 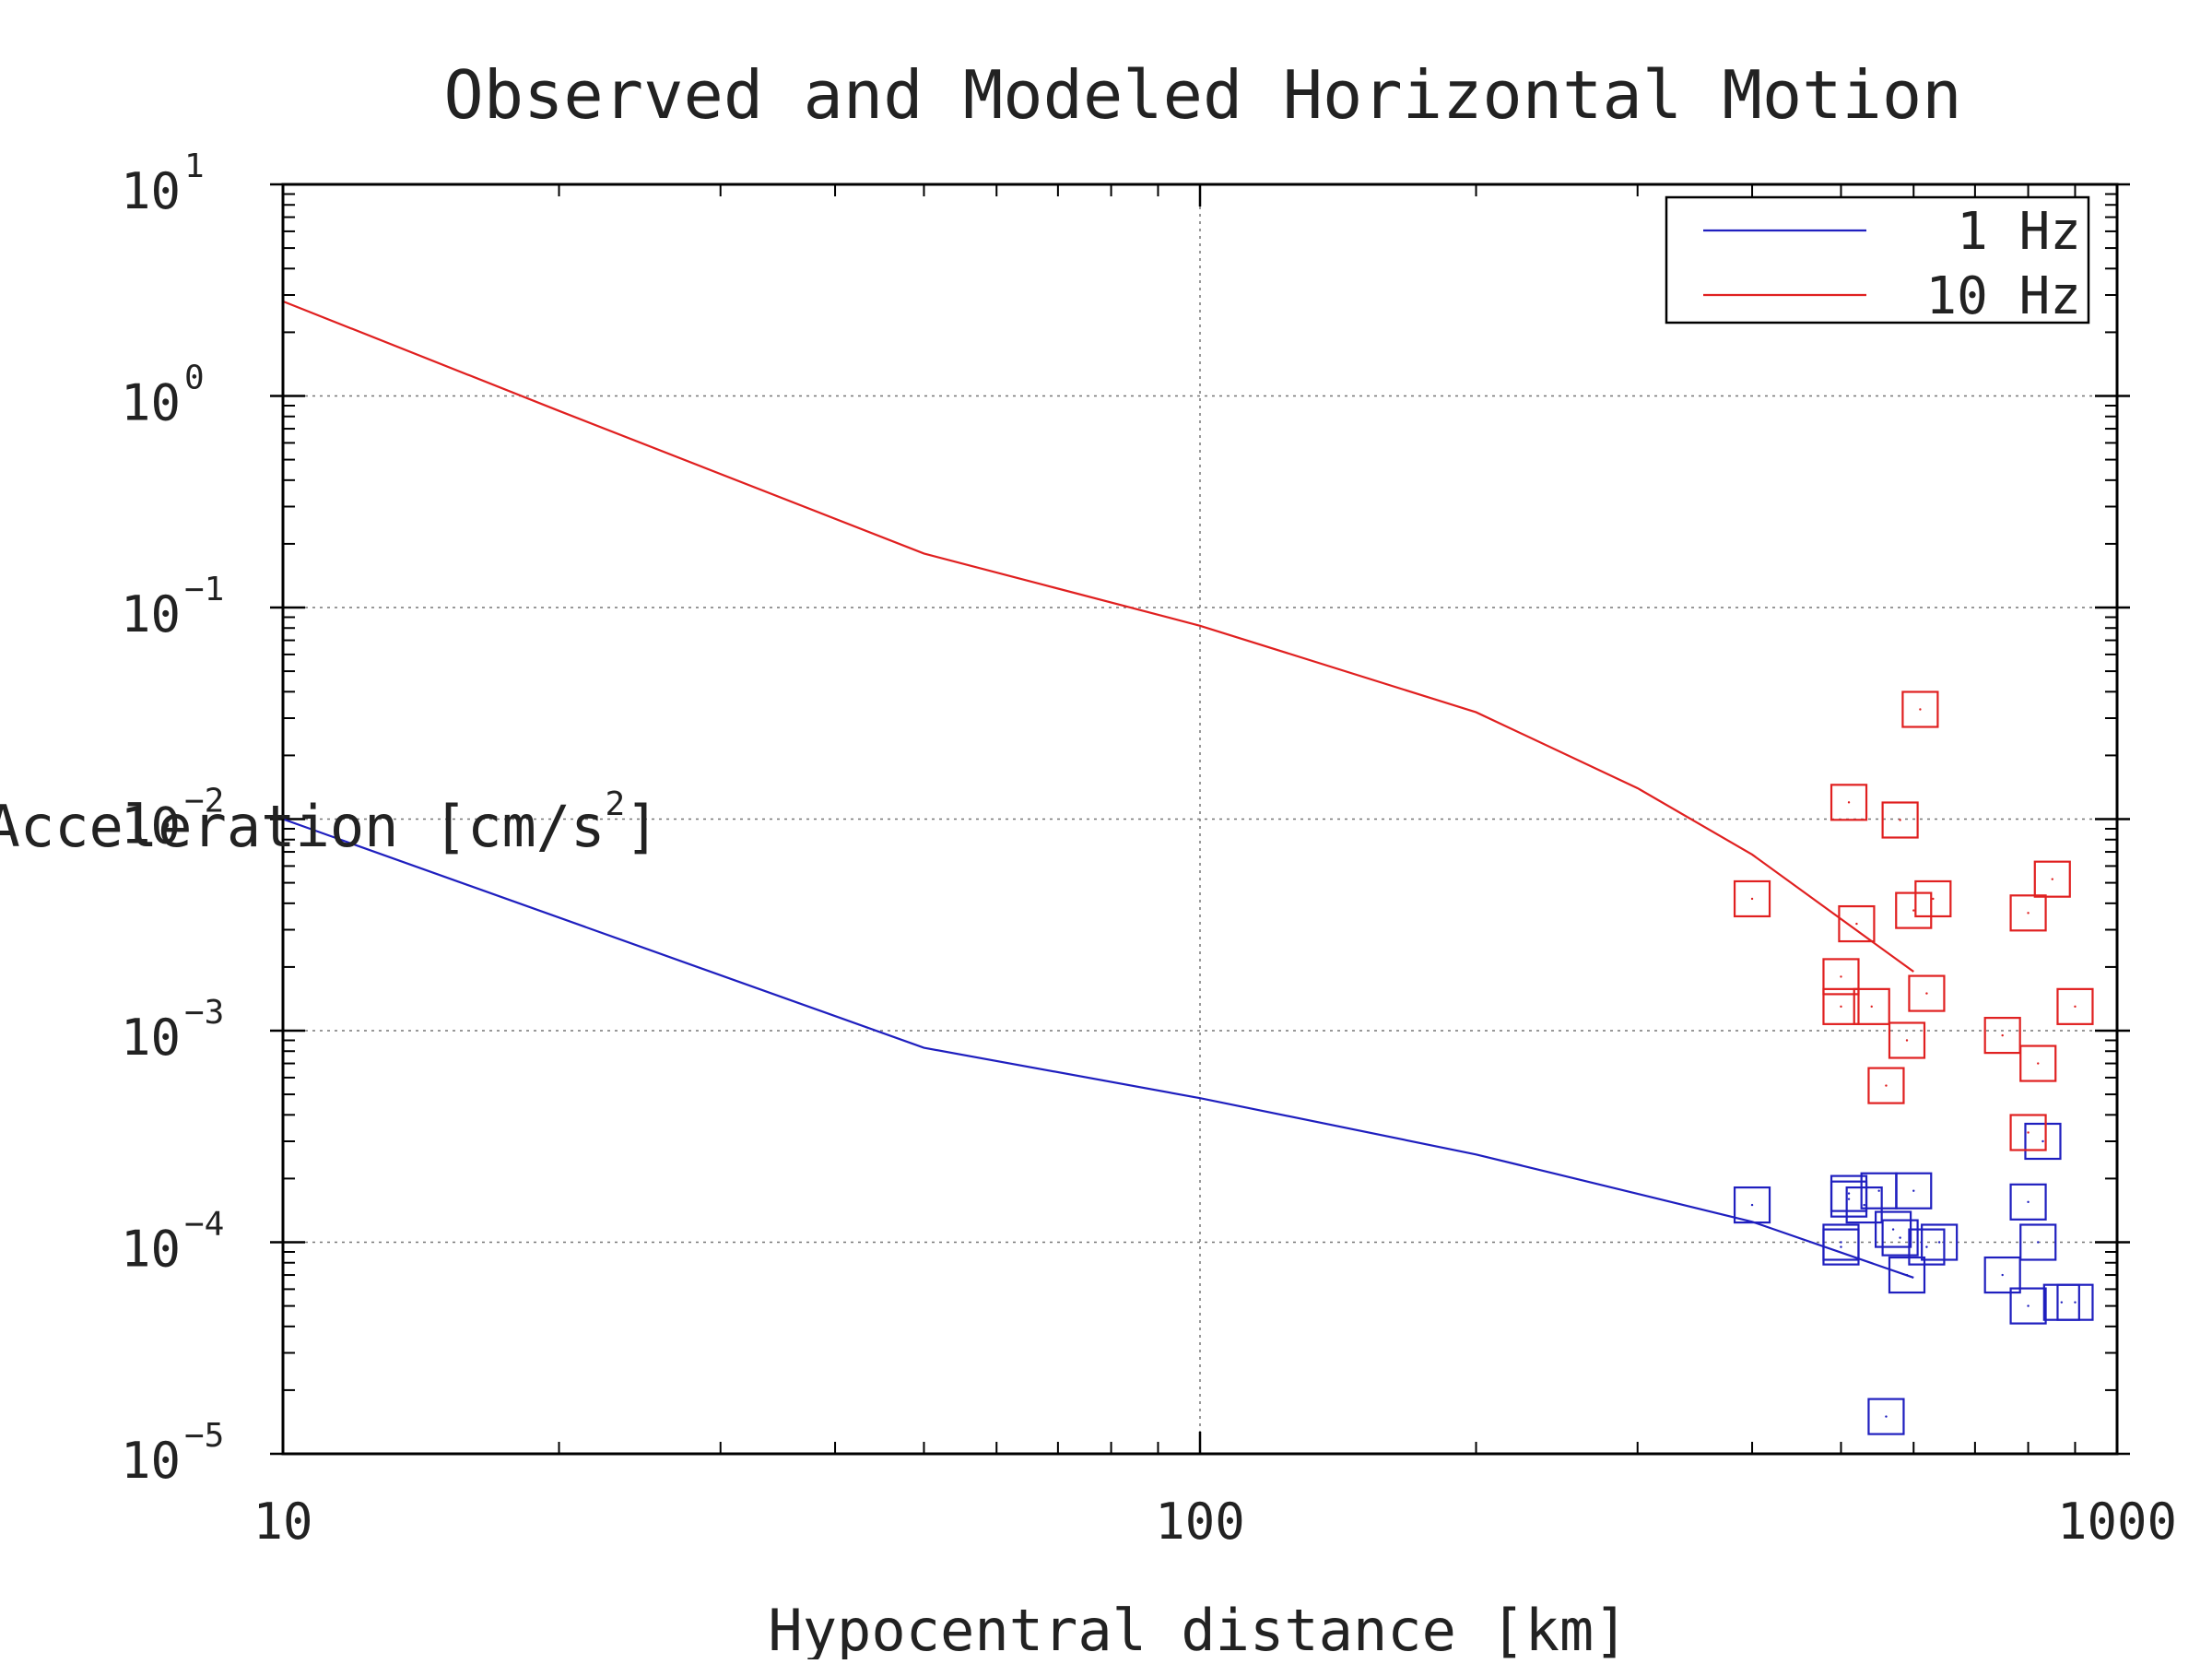 I want to click on x-tick-labels: 10 100 1000, so click(x=1215, y=1522).